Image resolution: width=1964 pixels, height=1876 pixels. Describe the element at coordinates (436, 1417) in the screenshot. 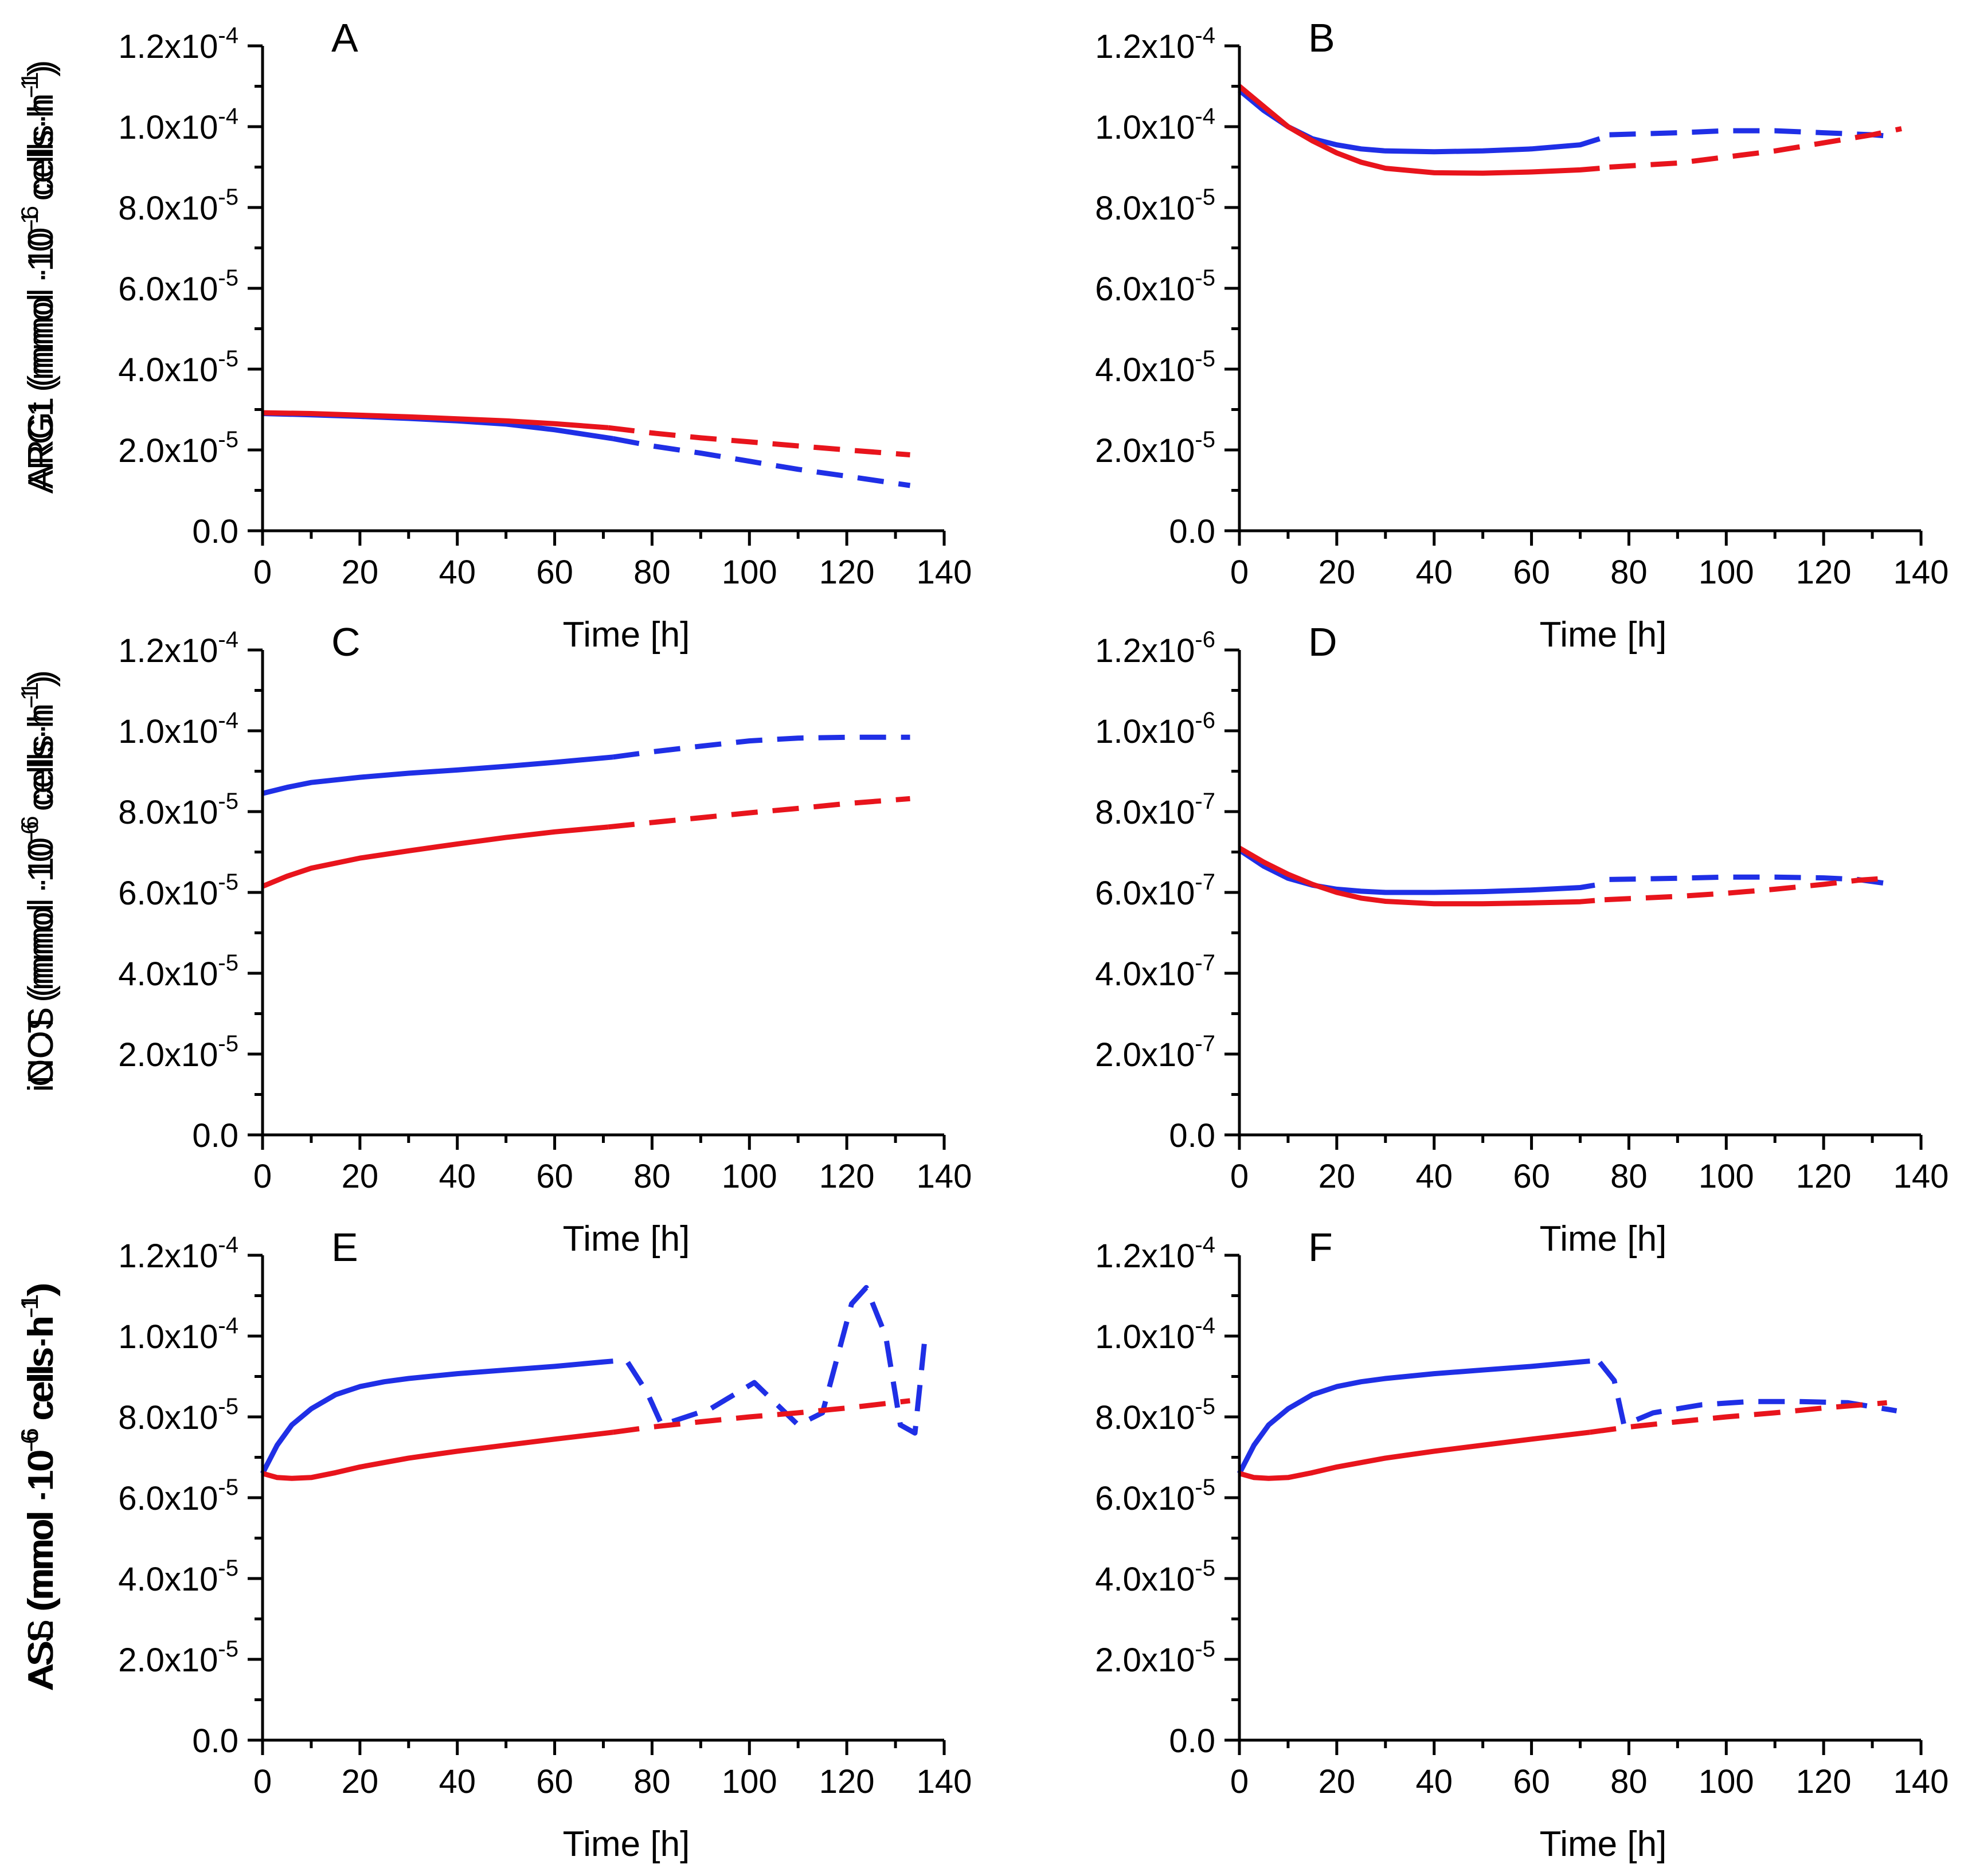

I see `series-line-blue-solid-e` at that location.